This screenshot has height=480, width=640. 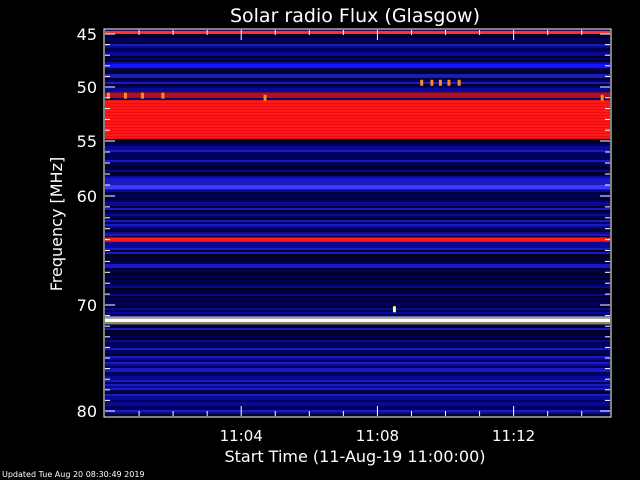 What do you see at coordinates (357, 320) in the screenshot?
I see `band-core` at bounding box center [357, 320].